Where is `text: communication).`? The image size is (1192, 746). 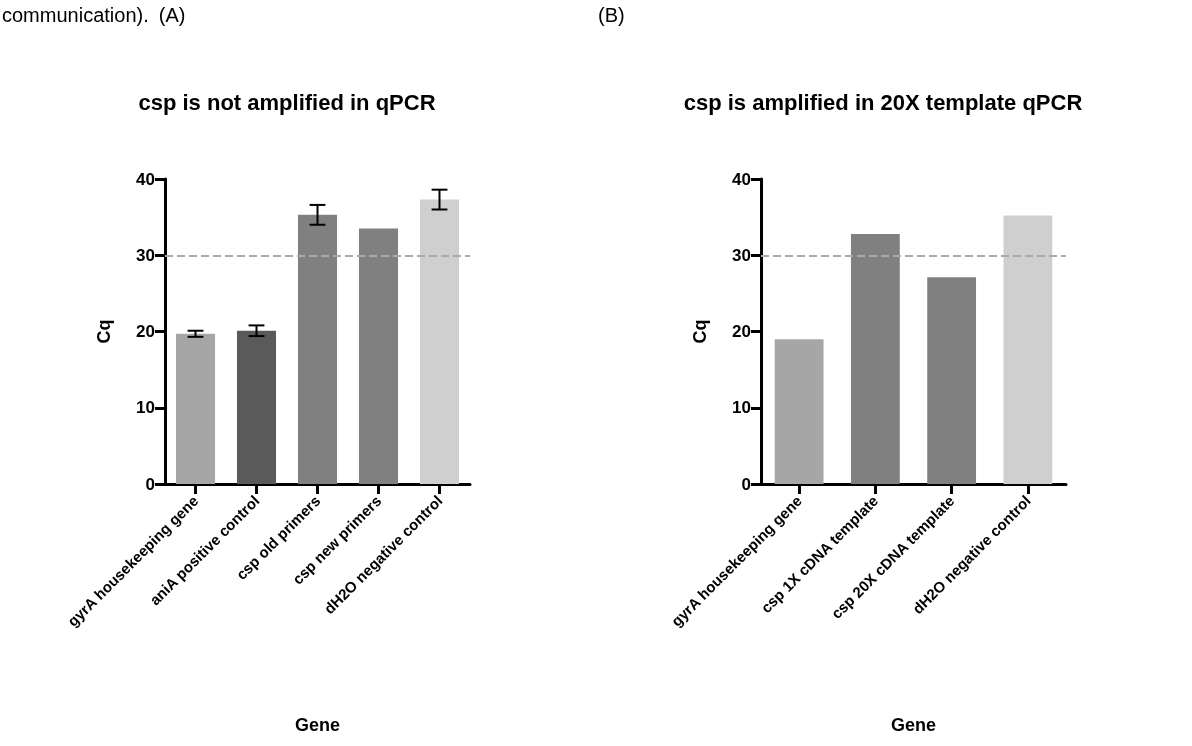
text: communication). is located at coordinates (75, 15).